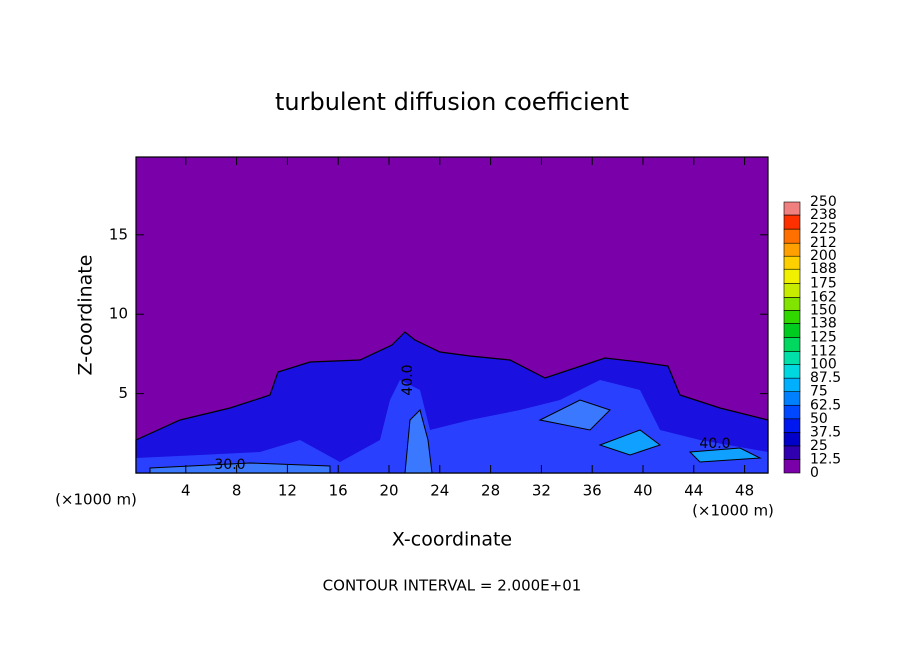 The width and height of the screenshot is (904, 654). Describe the element at coordinates (823, 229) in the screenshot. I see `colorbar-label: 225` at that location.